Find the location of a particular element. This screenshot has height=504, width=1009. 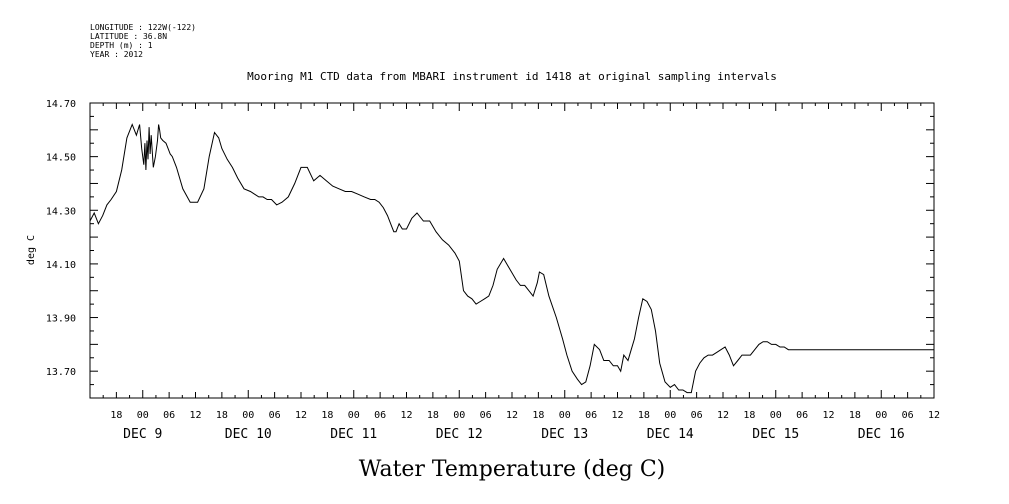

y-tick-label: 13.90 is located at coordinates (61, 319).